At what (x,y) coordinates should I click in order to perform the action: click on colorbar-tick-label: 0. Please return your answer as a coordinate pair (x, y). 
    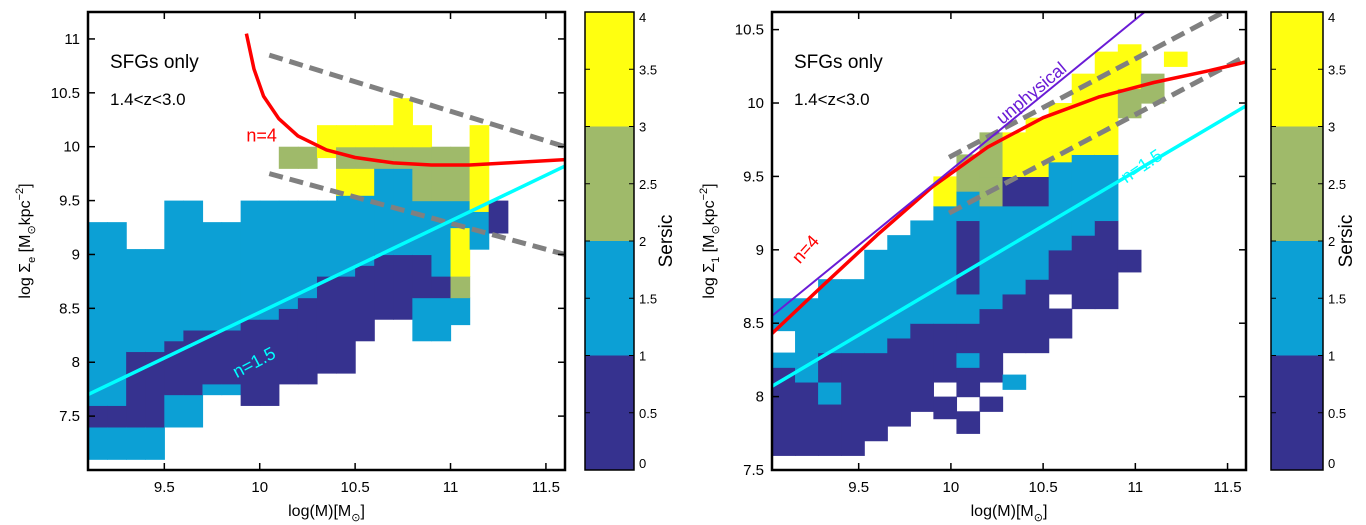
    Looking at the image, I should click on (1331, 463).